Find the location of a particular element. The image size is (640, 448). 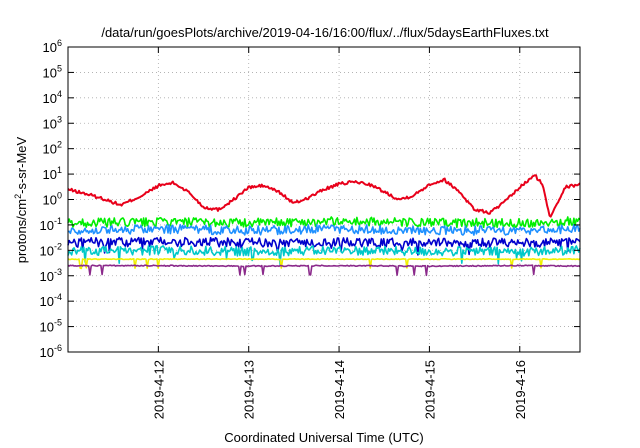

x-tick-label: 2019-4-16 is located at coordinates (520, 389).